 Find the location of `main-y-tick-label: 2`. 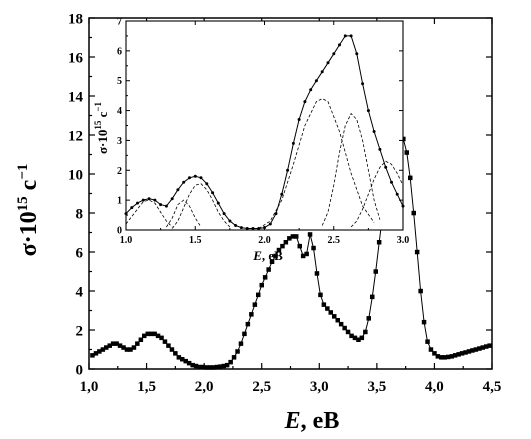

main-y-tick-label: 2 is located at coordinates (80, 331).